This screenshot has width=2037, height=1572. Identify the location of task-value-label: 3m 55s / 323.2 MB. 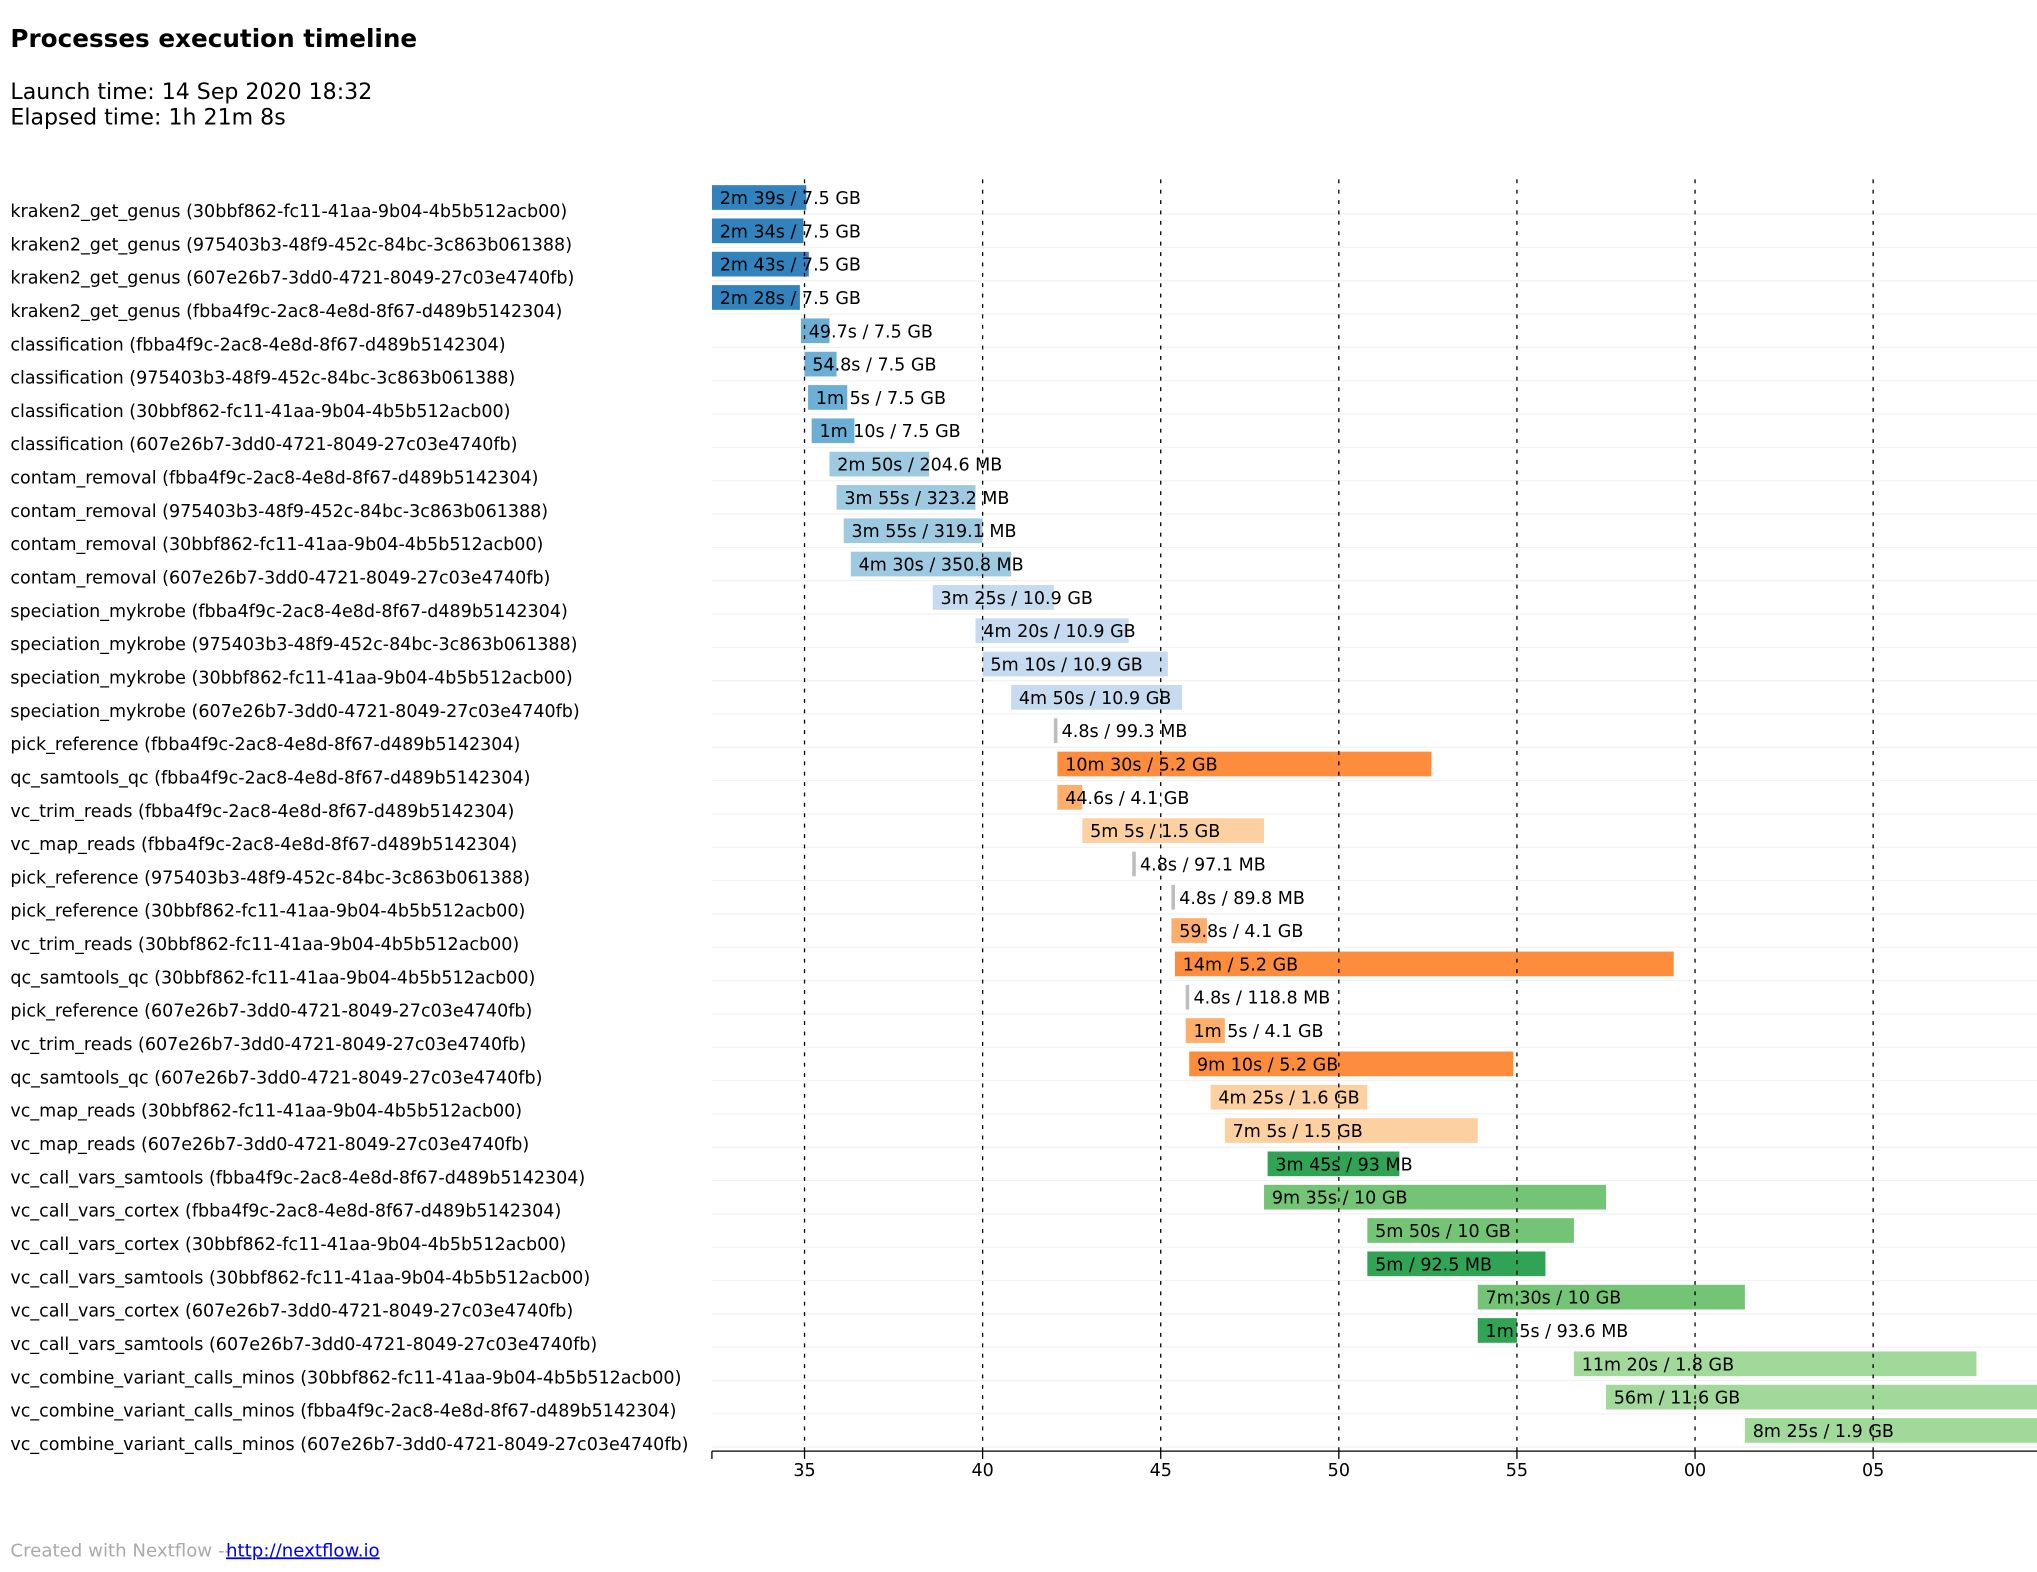
(926, 499).